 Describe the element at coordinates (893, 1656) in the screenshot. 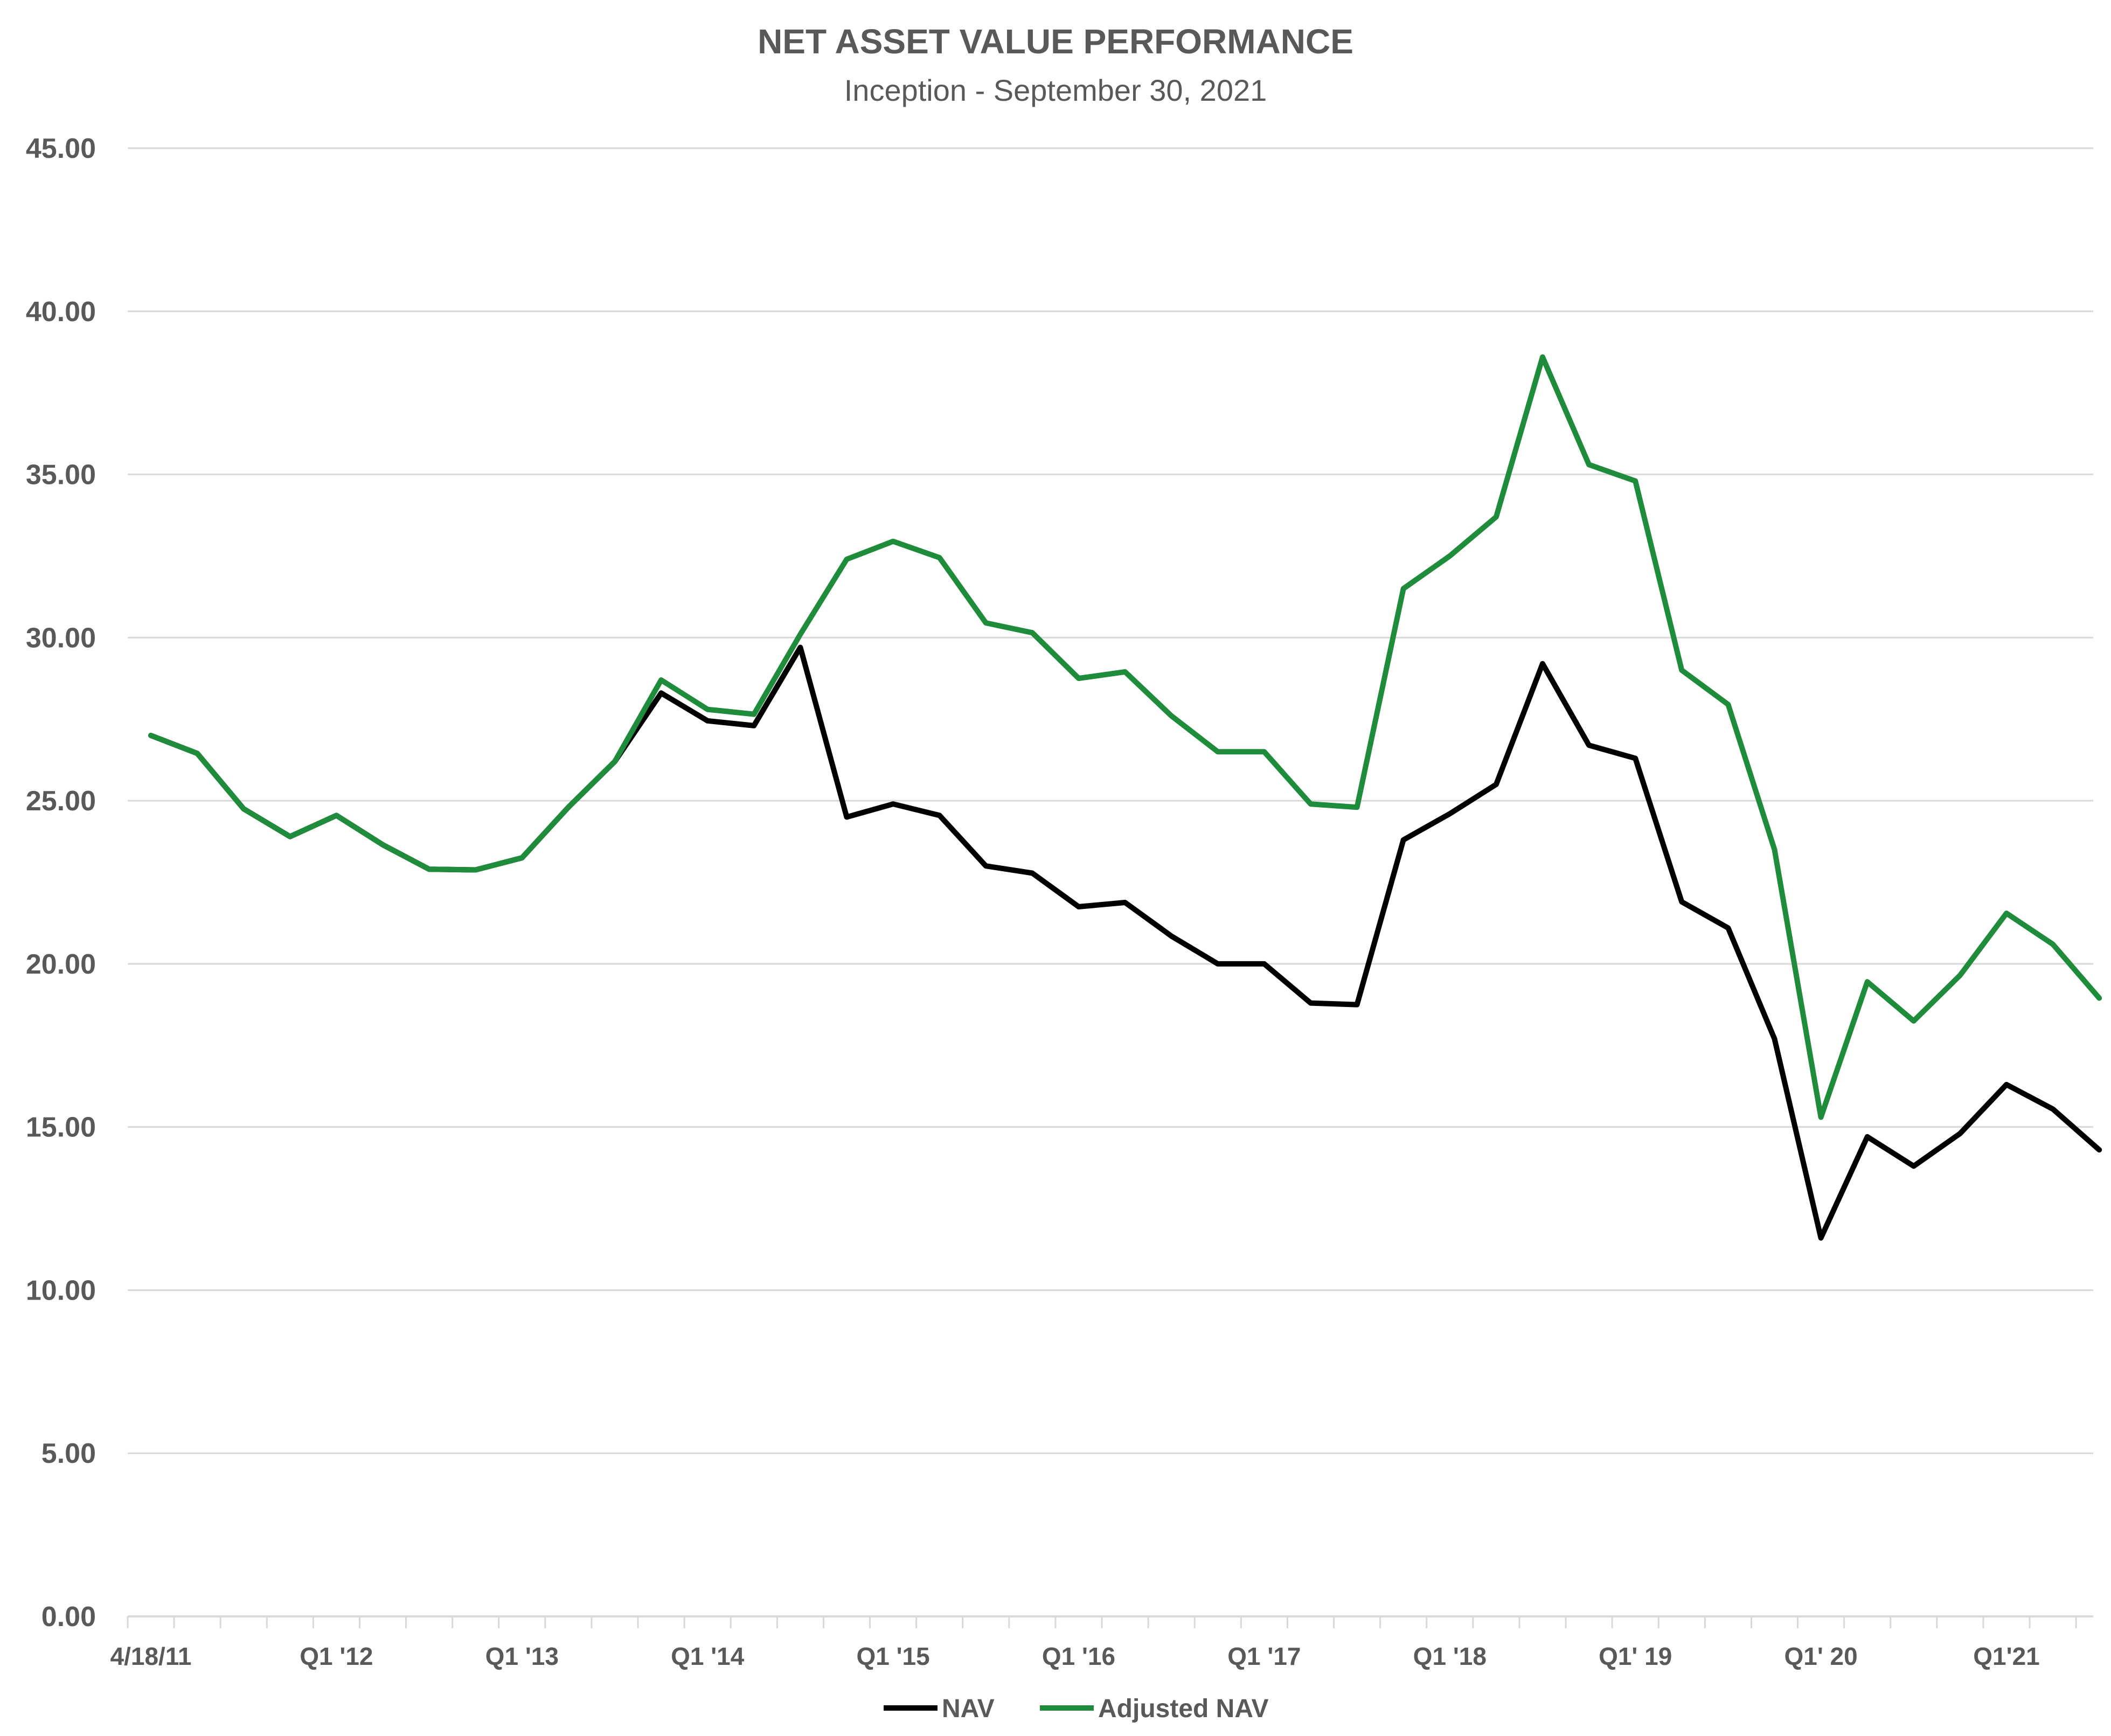

I see `x-tick-label: Q1 '15` at that location.